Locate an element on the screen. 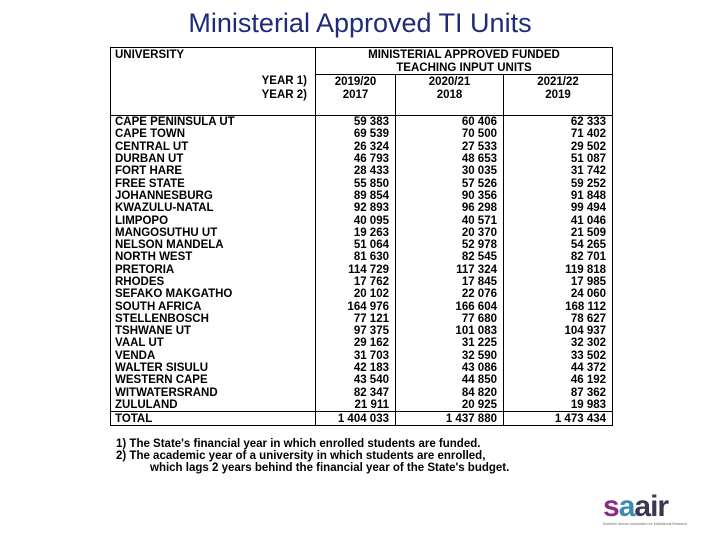 The height and width of the screenshot is (540, 720). ti-units-value: 46 793 is located at coordinates (355, 159).